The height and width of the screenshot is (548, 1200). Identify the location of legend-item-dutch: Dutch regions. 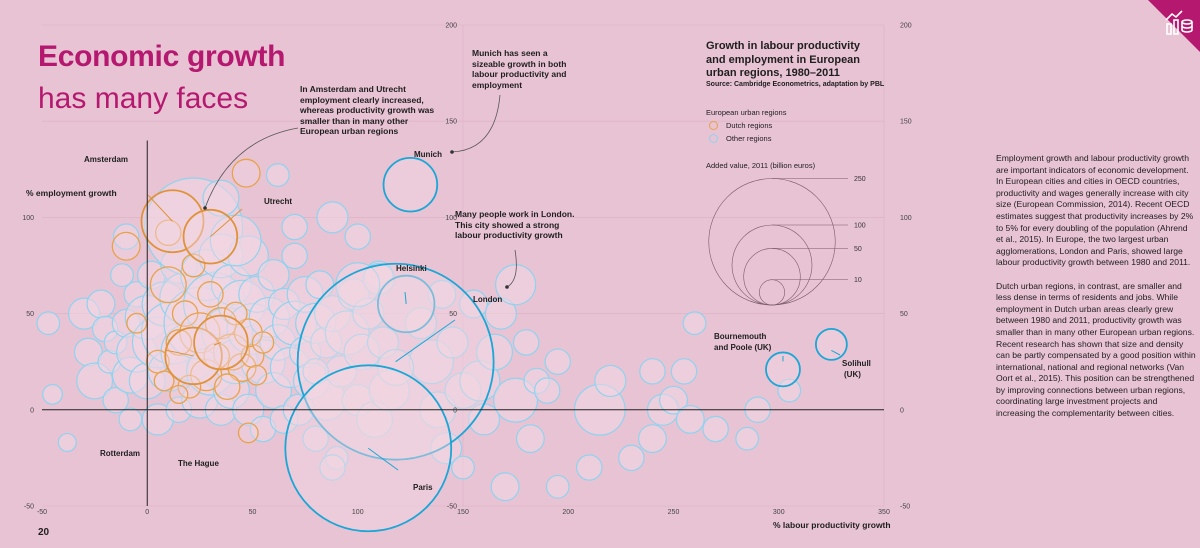
(740, 125).